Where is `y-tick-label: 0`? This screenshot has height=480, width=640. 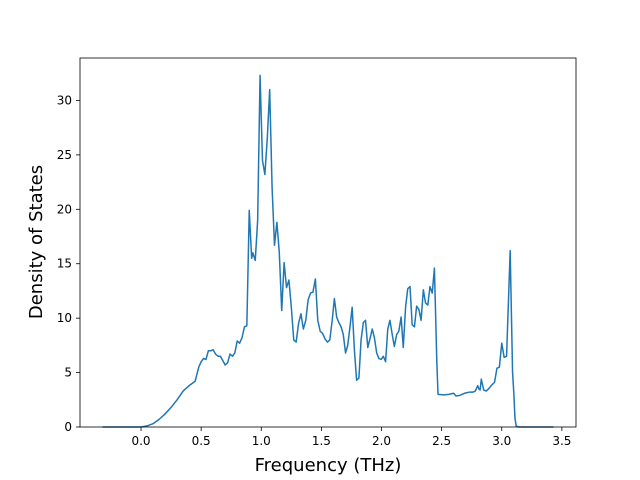
y-tick-label: 0 is located at coordinates (68, 427).